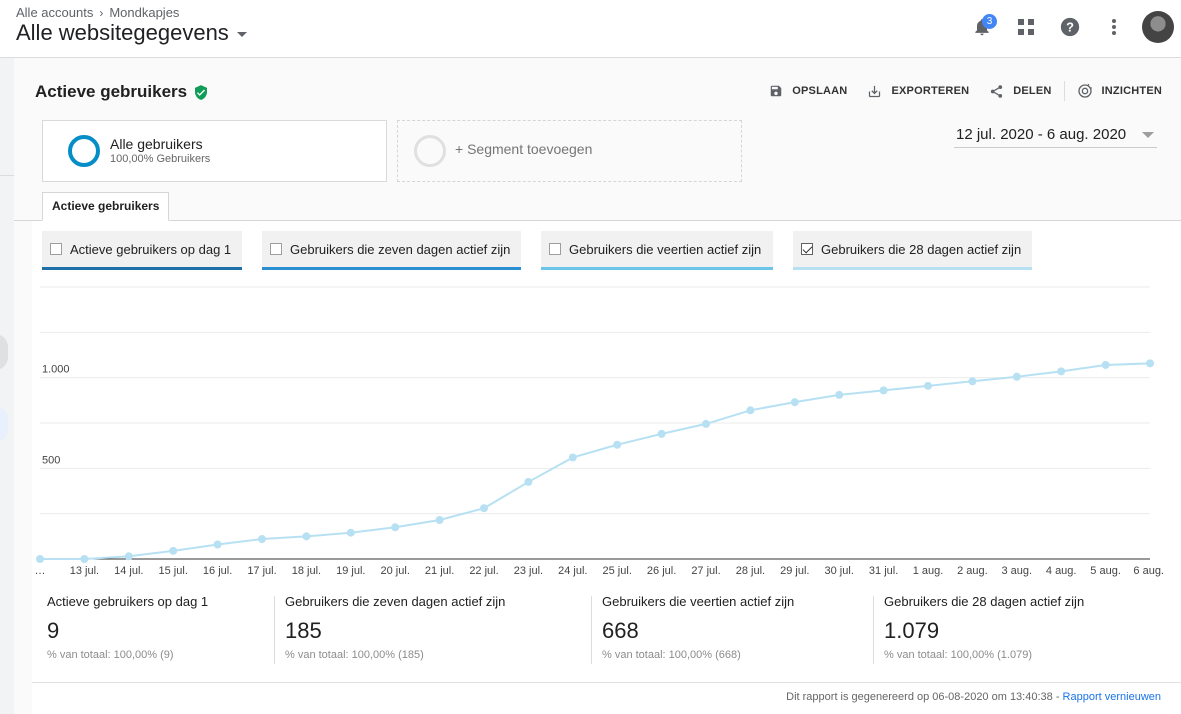 The height and width of the screenshot is (714, 1181). I want to click on apps-grid-icon, so click(1026, 27).